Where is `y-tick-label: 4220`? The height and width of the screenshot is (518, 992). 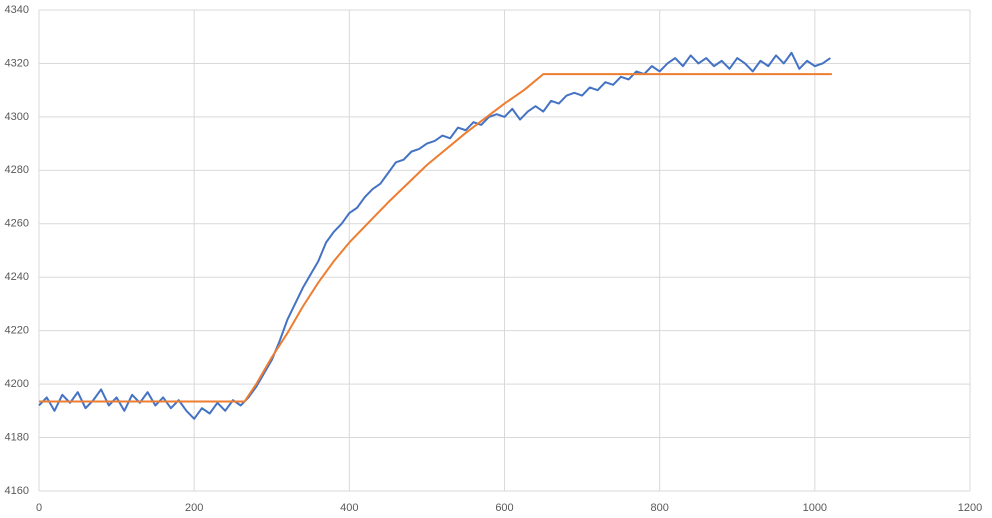 y-tick-label: 4220 is located at coordinates (17, 331).